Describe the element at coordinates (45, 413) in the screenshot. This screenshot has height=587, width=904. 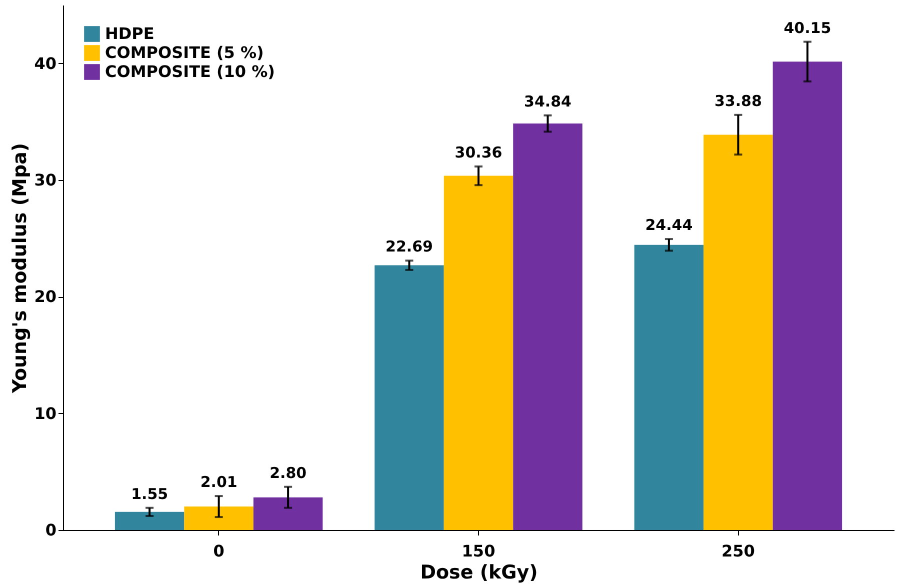
I see `y-tick-label: 10` at that location.